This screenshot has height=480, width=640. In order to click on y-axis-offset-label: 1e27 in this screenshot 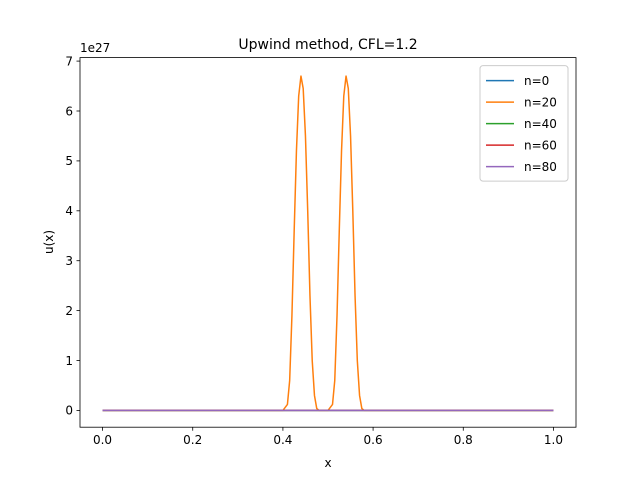, I will do `click(95, 48)`.